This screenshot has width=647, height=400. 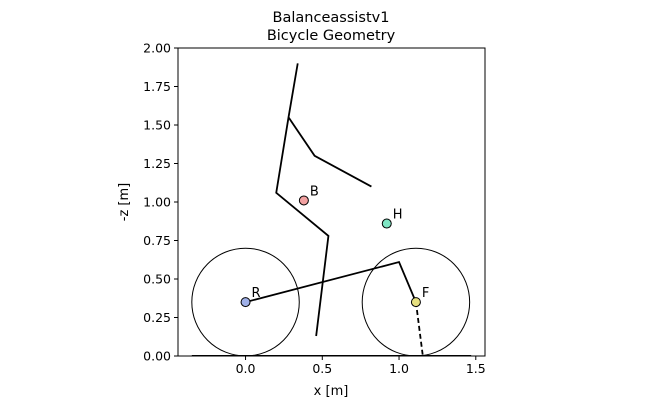 I want to click on y-tick-label: 0.25, so click(x=157, y=317).